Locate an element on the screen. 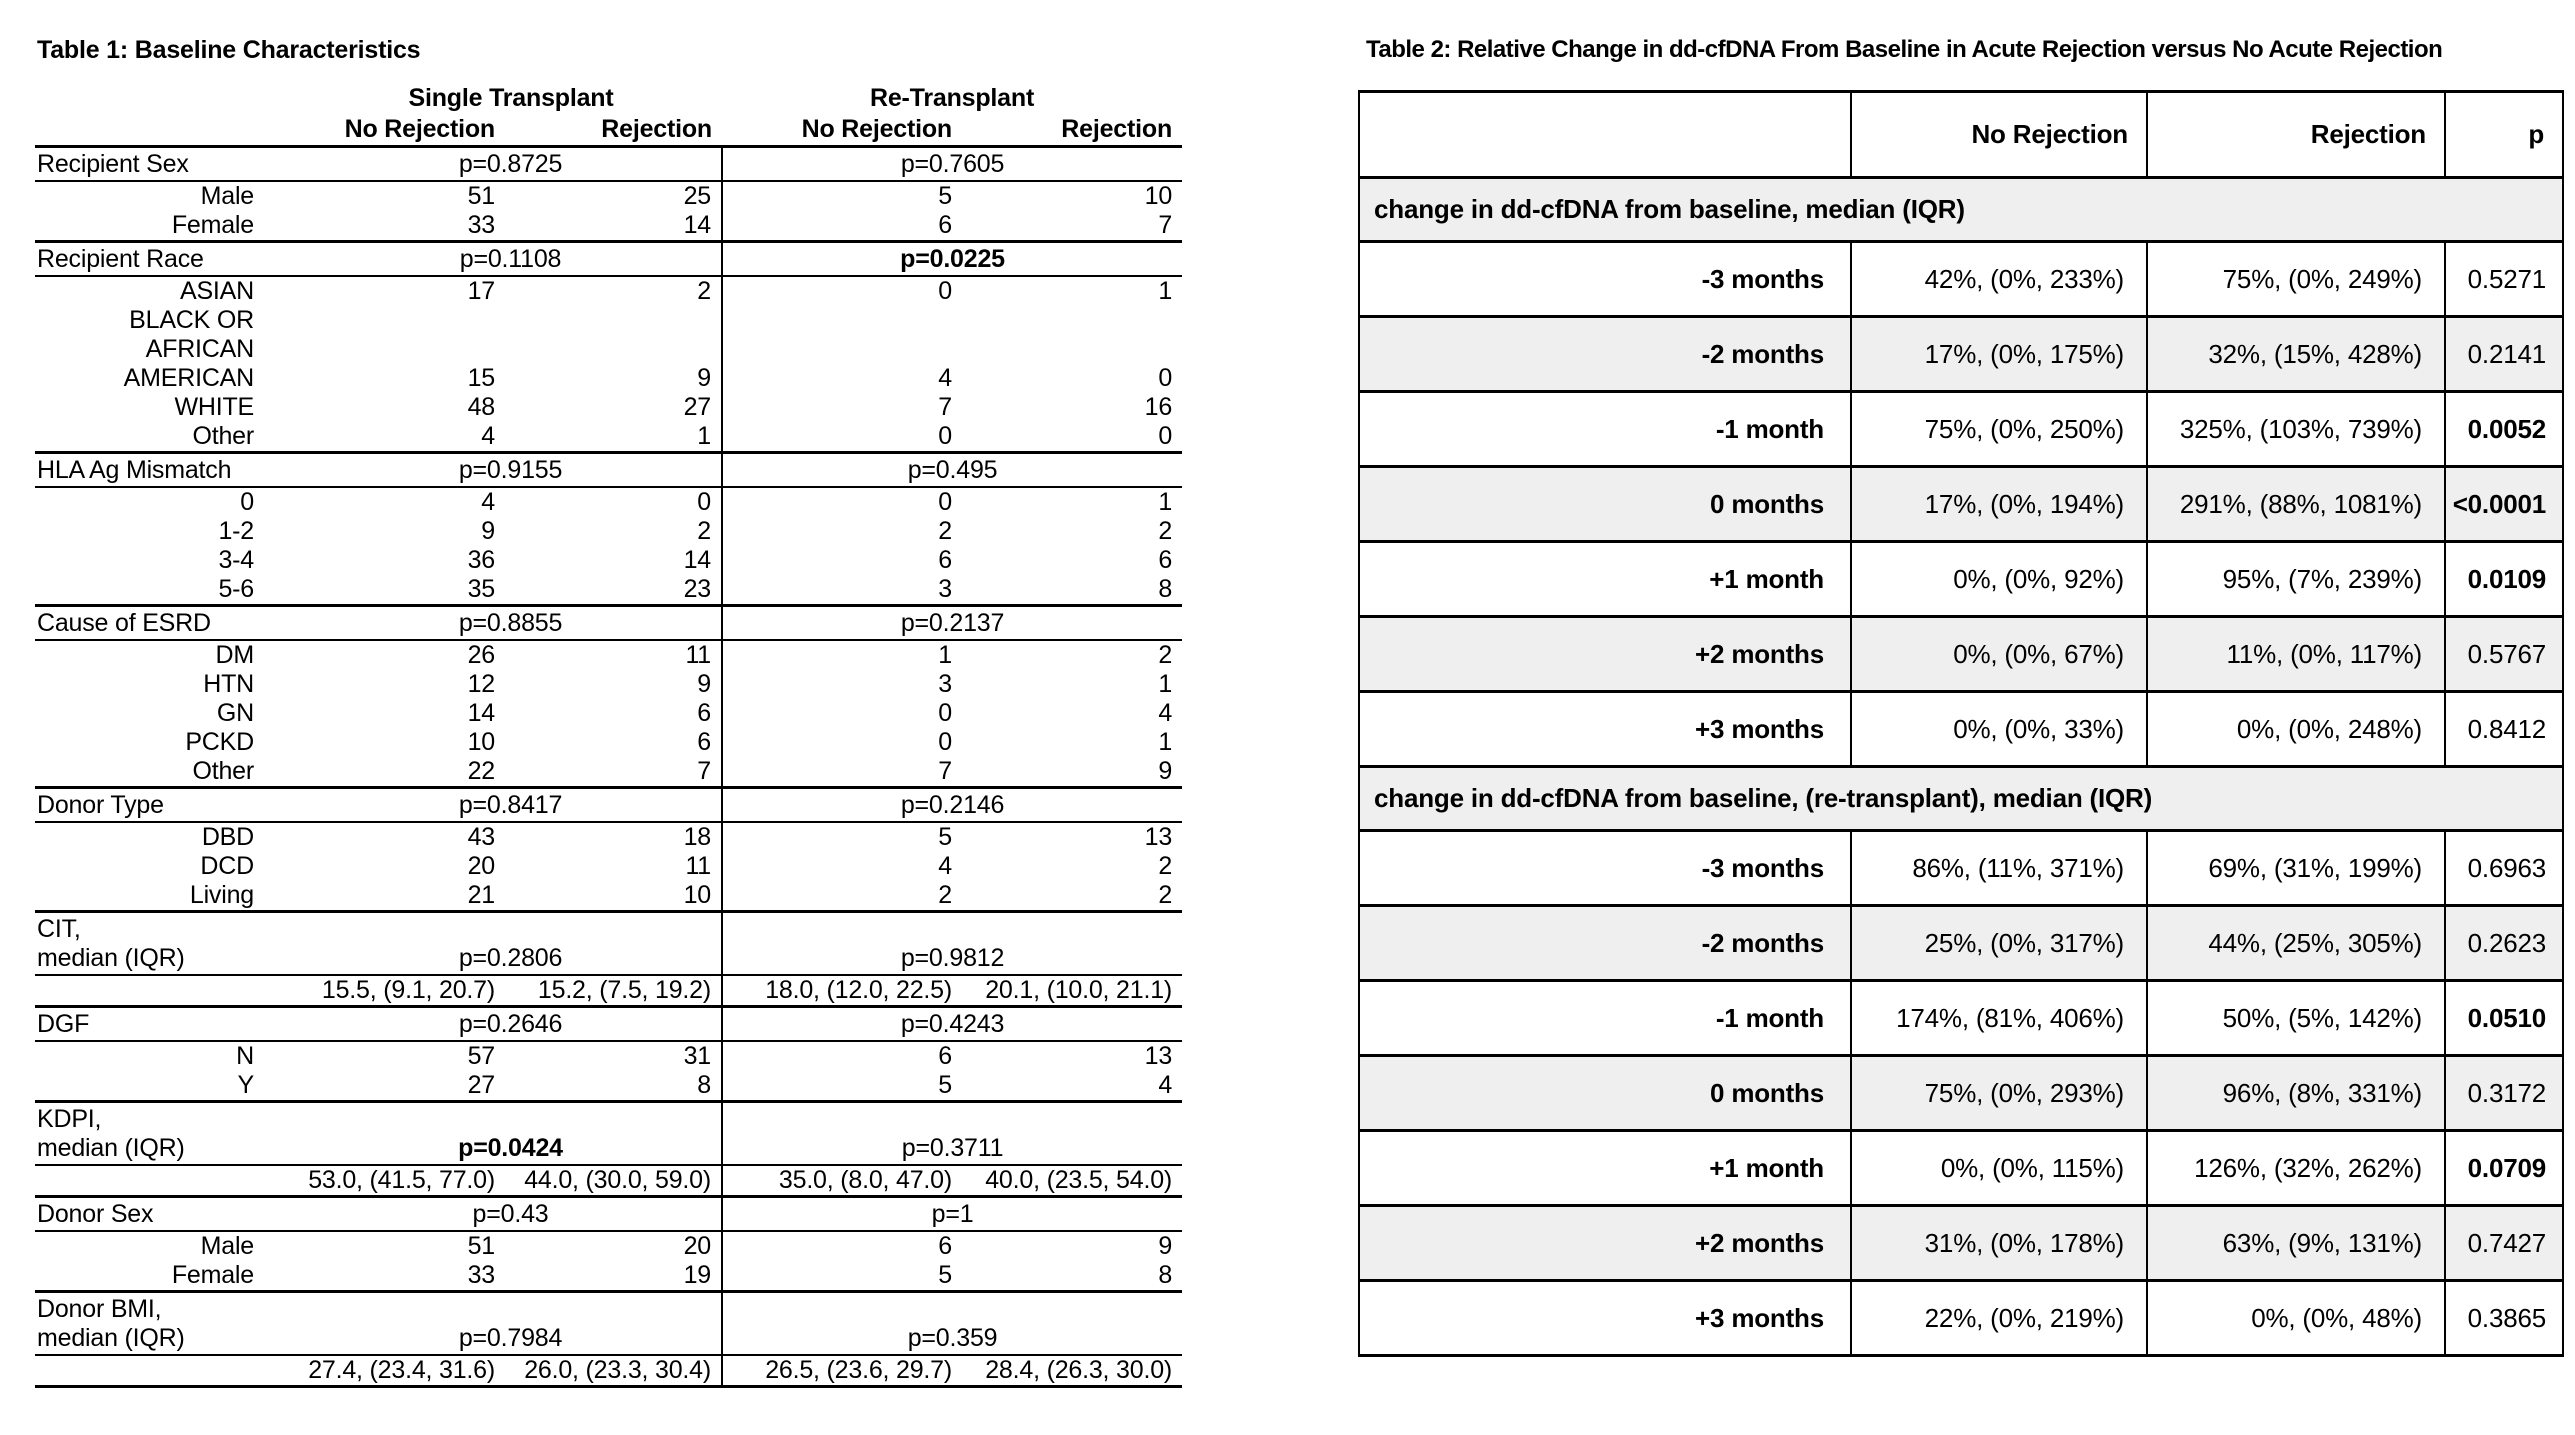 This screenshot has height=1435, width=2575. single-no-rejection-value-cell: 26 is located at coordinates (481, 655).